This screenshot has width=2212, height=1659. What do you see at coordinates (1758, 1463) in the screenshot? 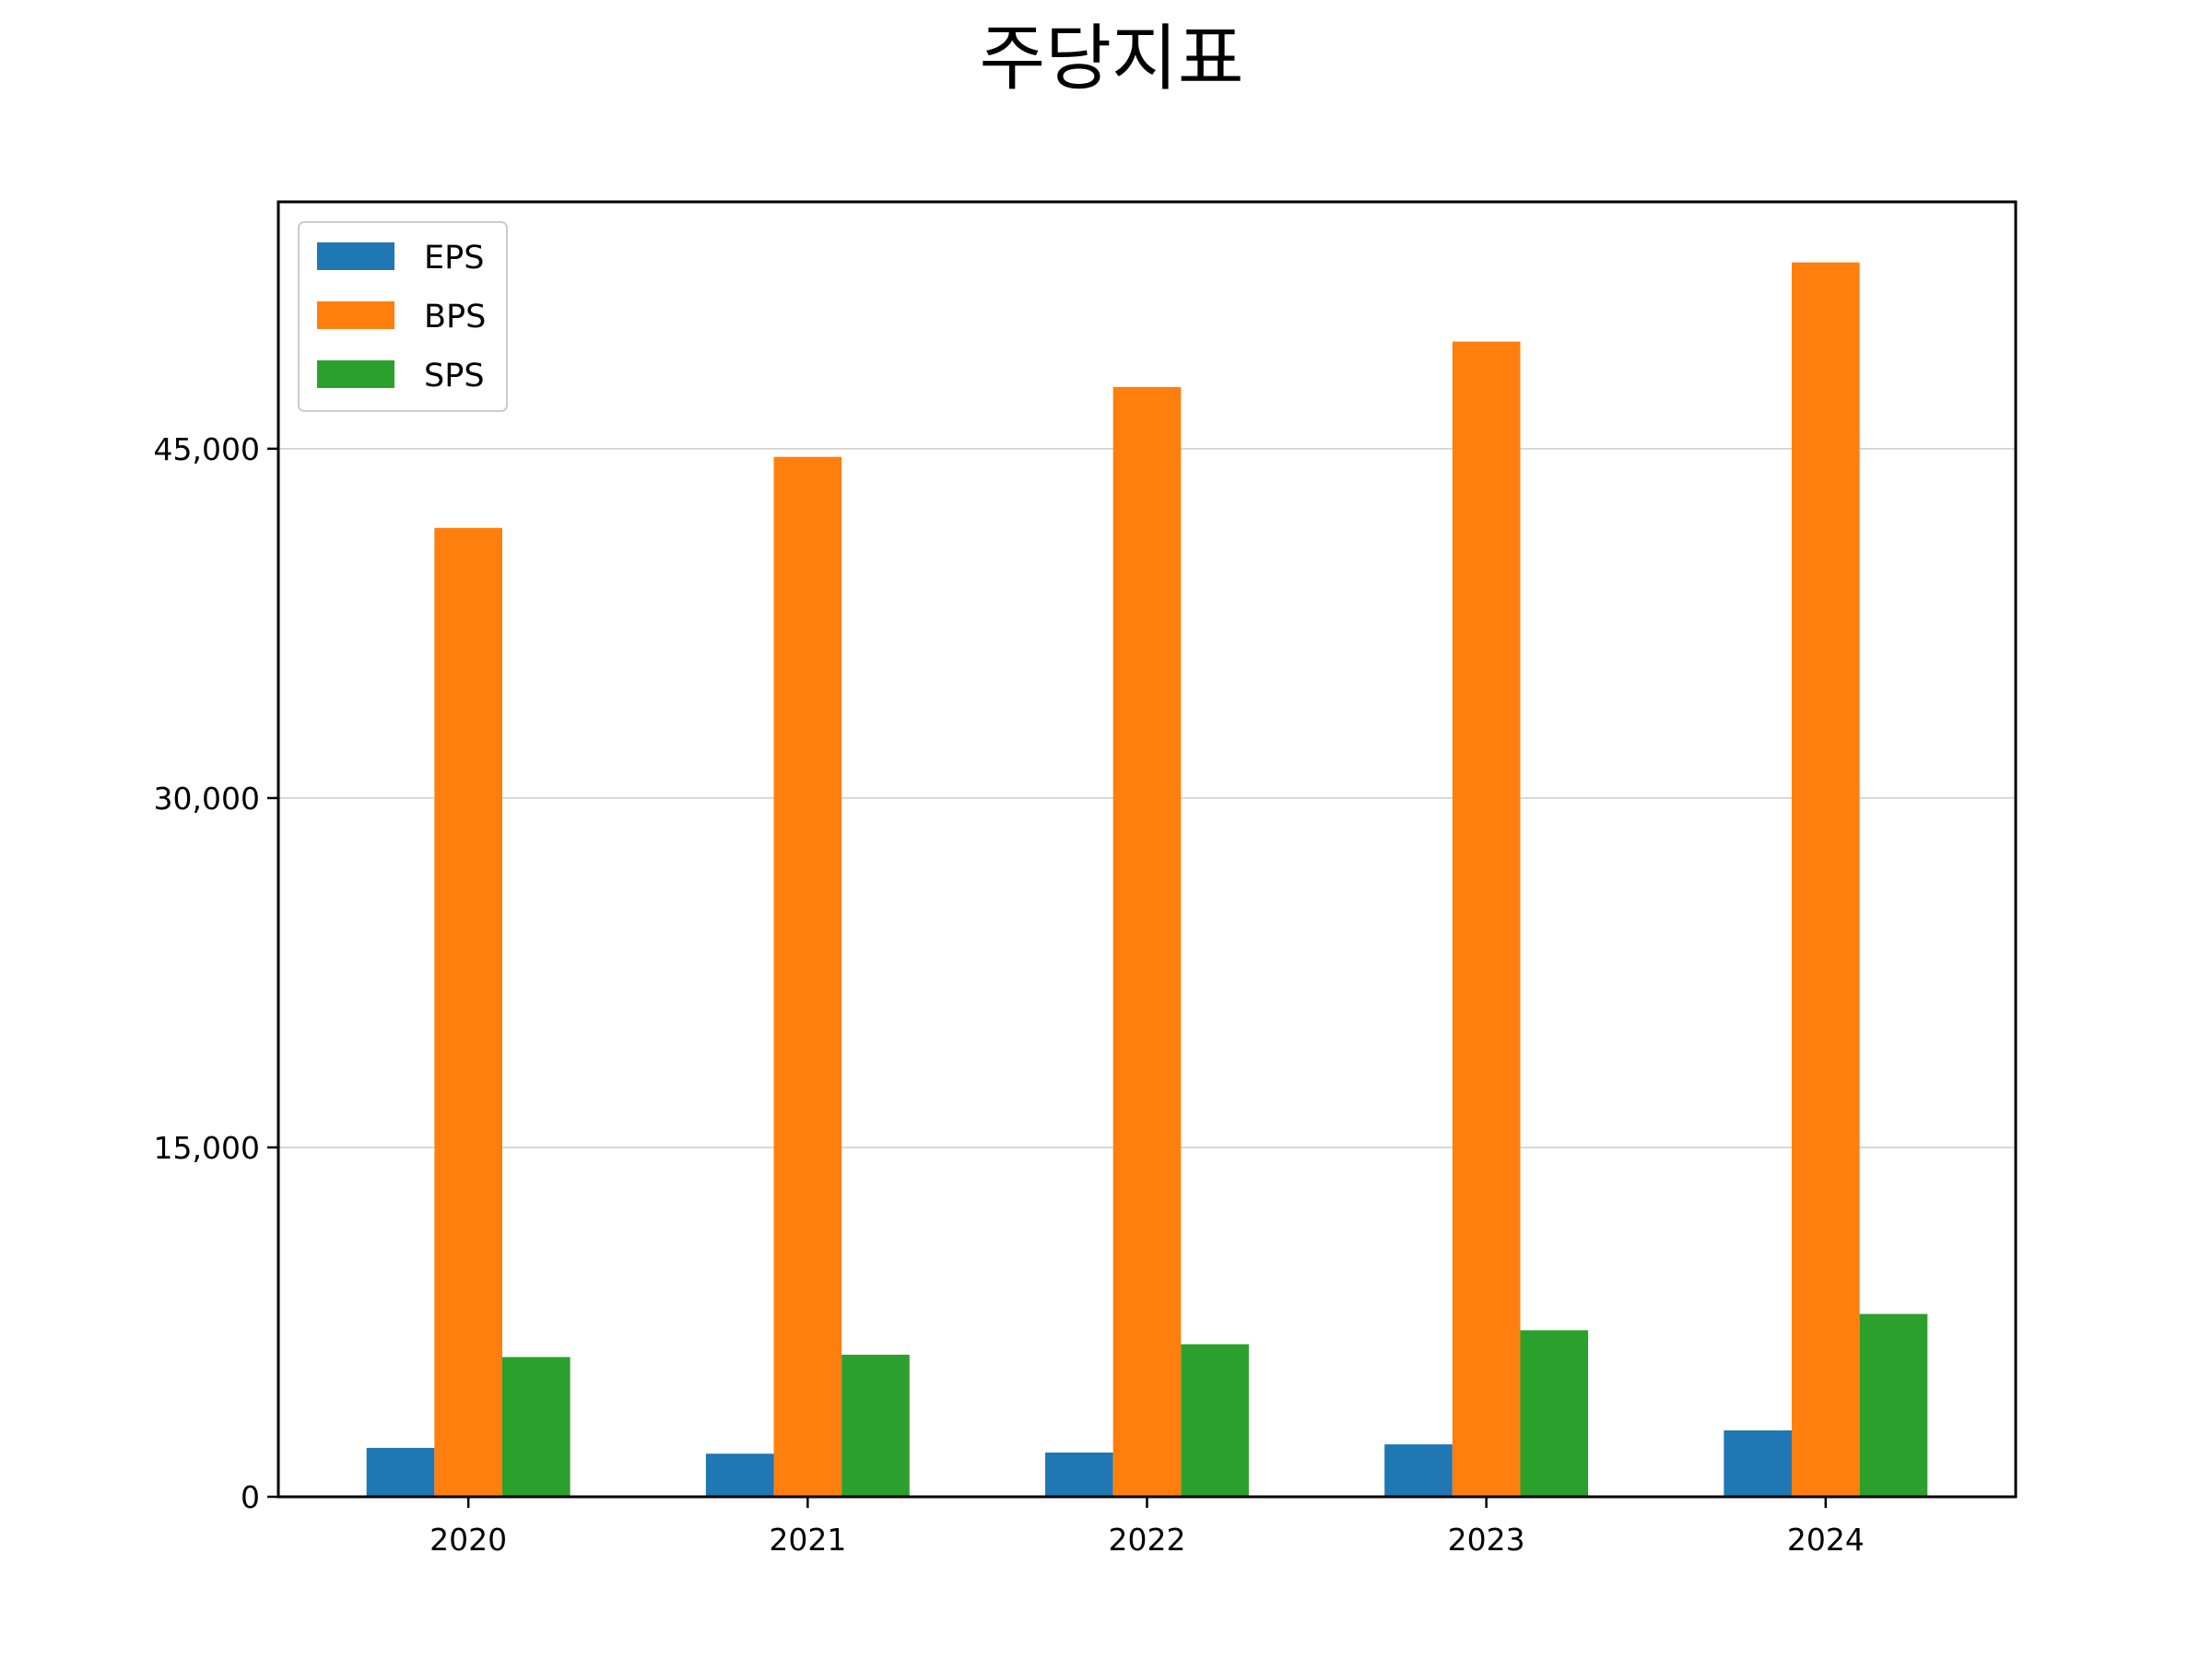
I see `bar-eps-2024` at bounding box center [1758, 1463].